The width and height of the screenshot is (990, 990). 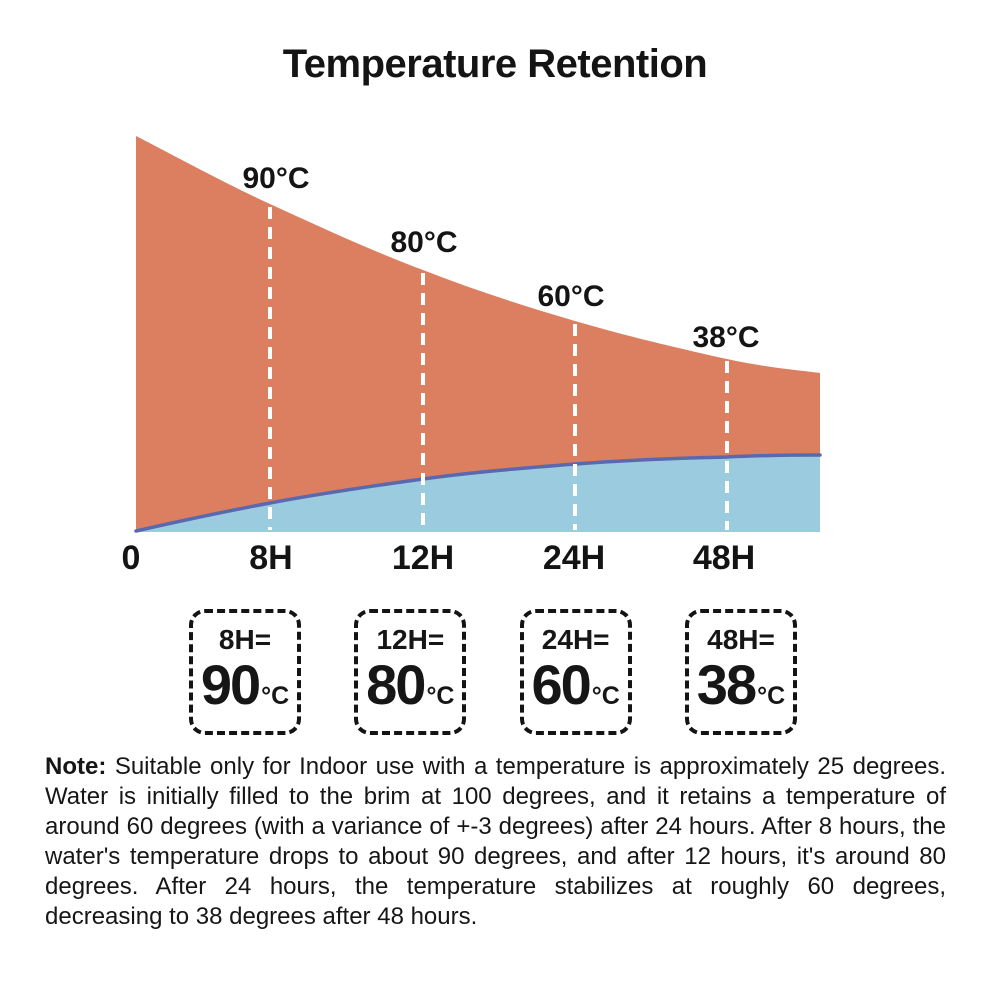 I want to click on page-title: Temperature Retention, so click(x=495, y=64).